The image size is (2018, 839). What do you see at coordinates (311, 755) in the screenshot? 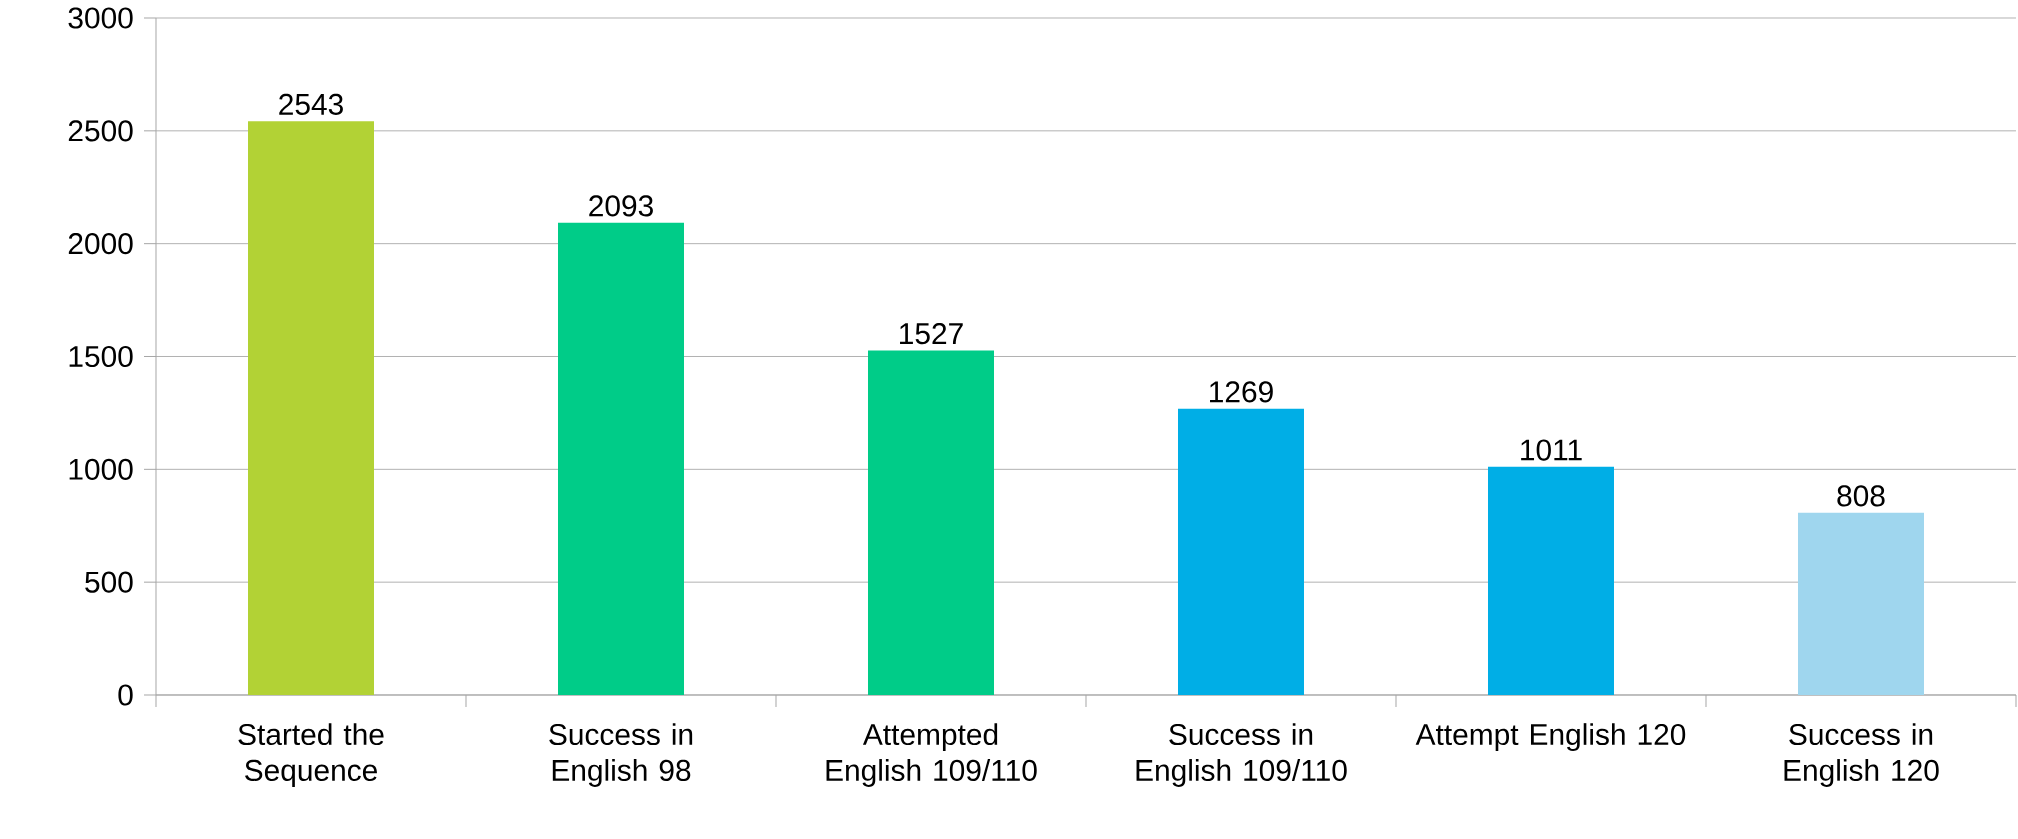
I see `x-tick-label: Started the Sequence` at bounding box center [311, 755].